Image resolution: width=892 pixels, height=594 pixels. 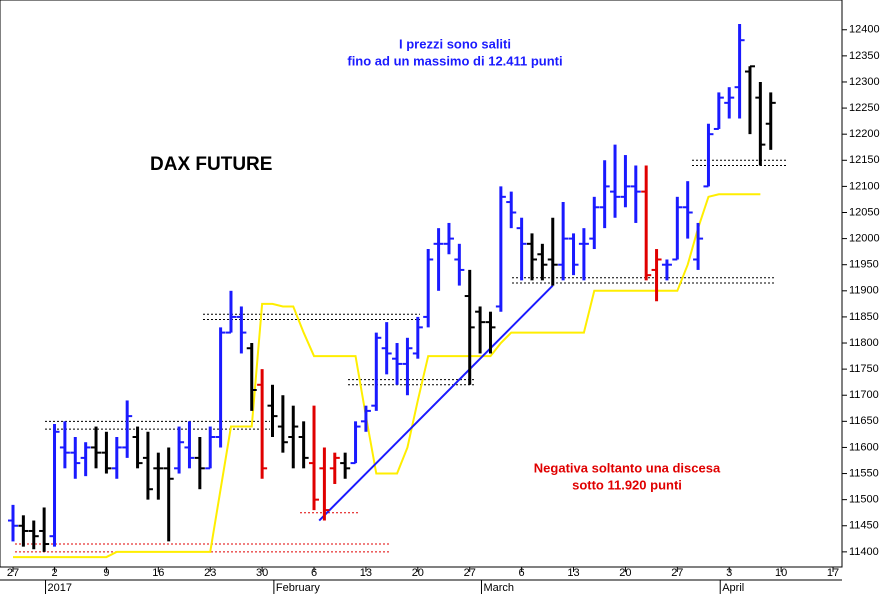 I want to click on trendline, so click(x=436, y=403).